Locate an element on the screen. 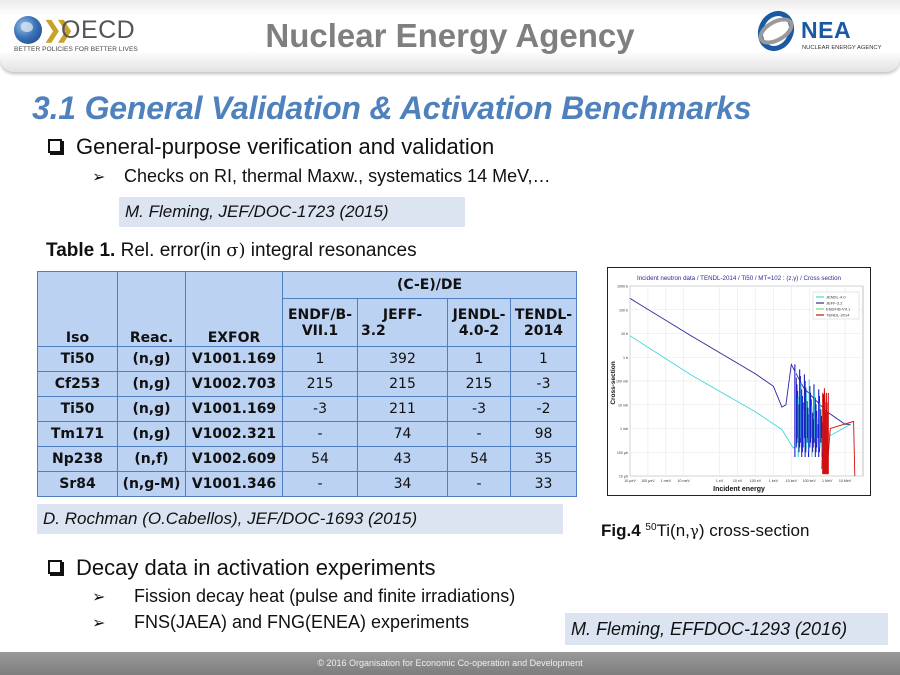  group-header-ce-de: (C-E)/DE is located at coordinates (429, 285).